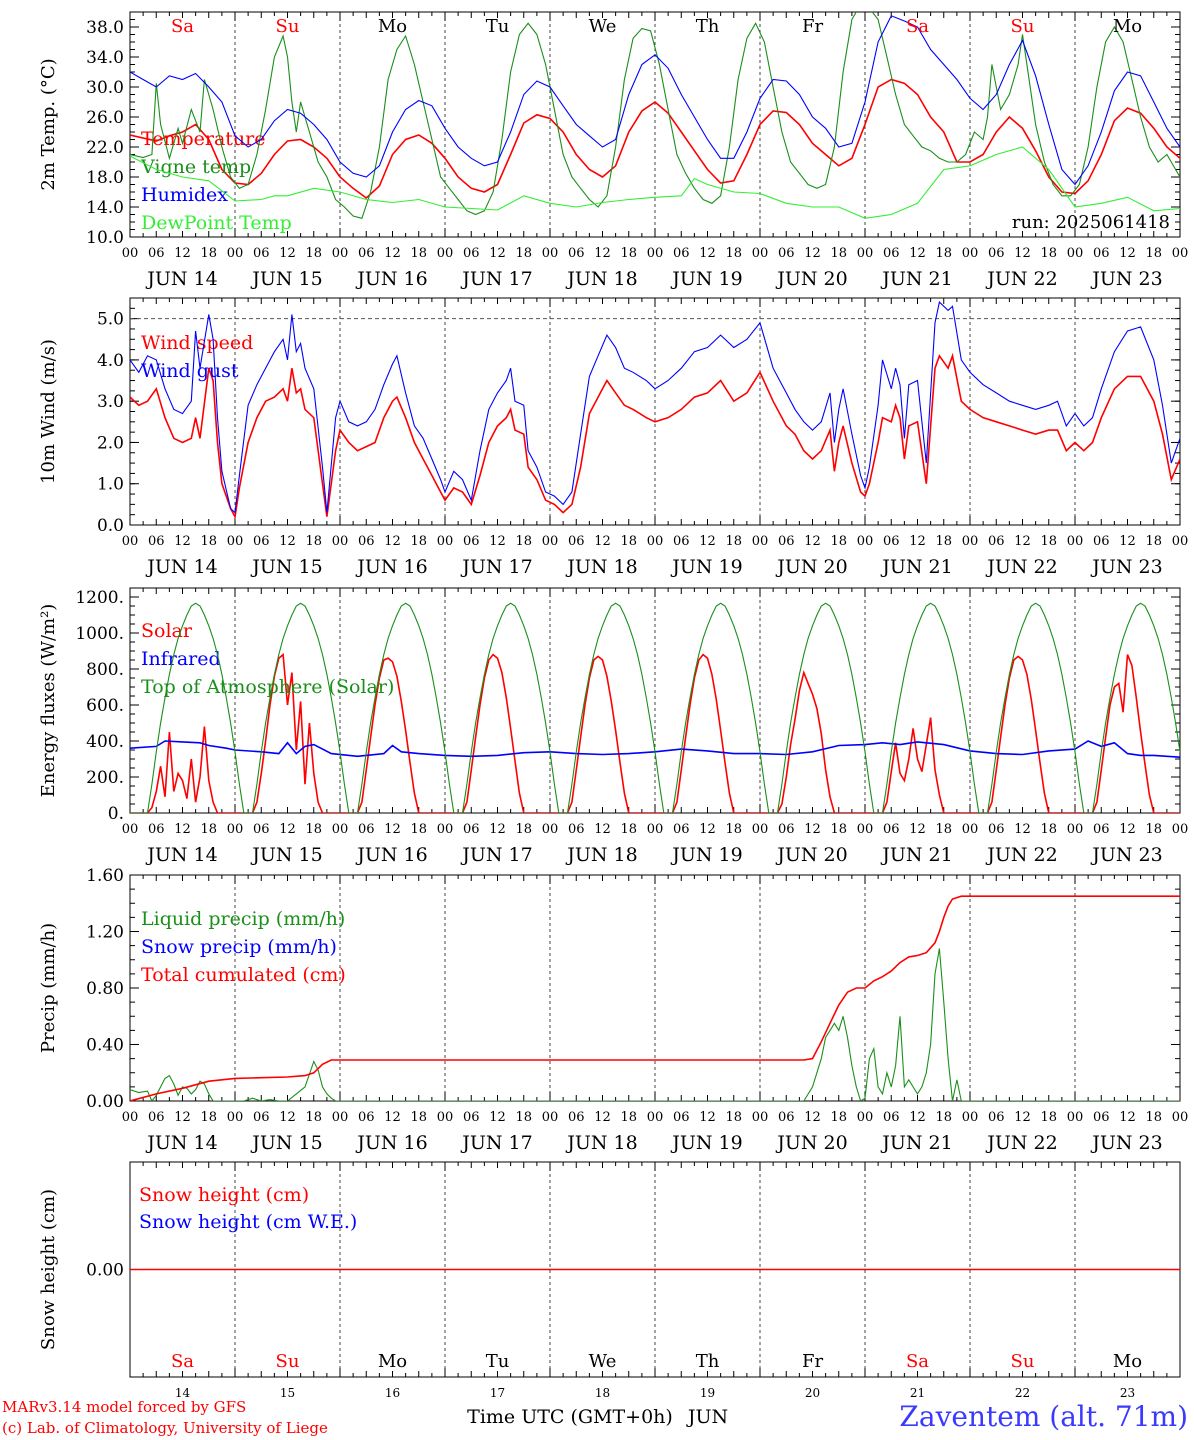  Describe the element at coordinates (243, 975) in the screenshot. I see `legend-entry: Total cumulated (cm)` at that location.